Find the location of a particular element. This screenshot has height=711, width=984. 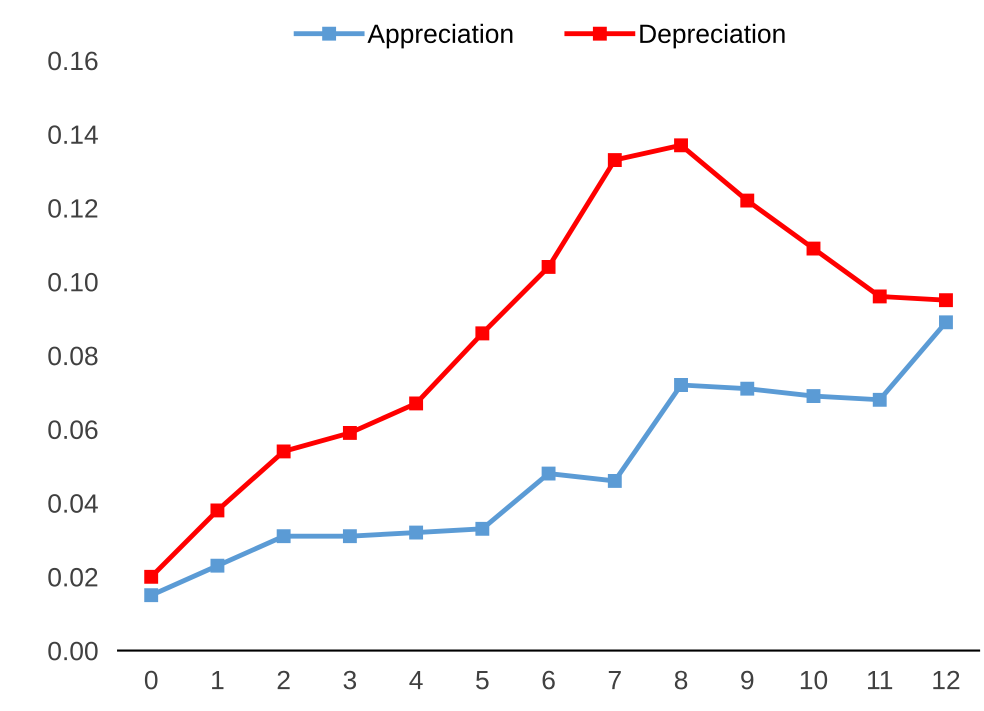

x-tick-label: 4 is located at coordinates (416, 680).